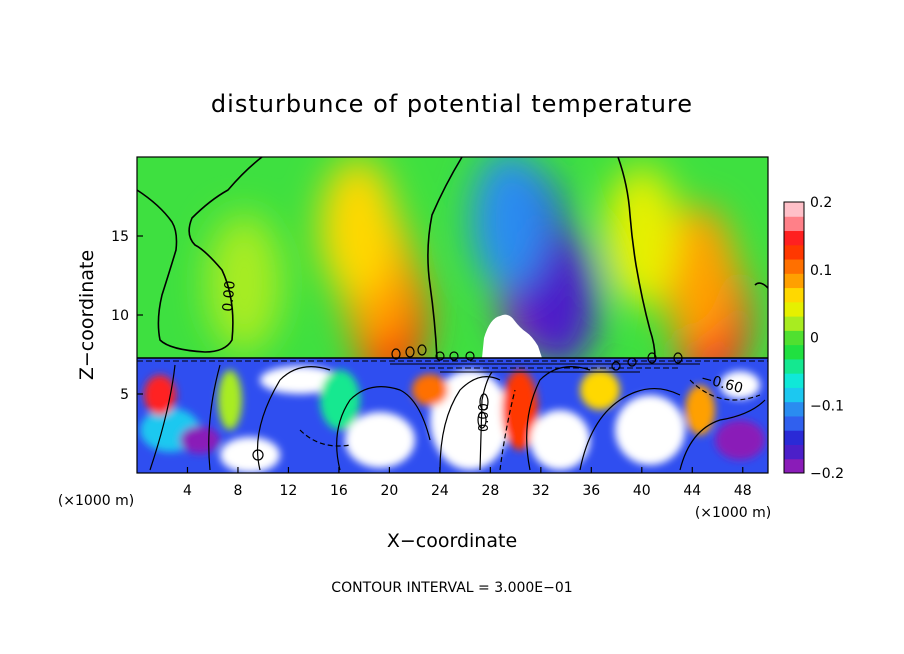 The width and height of the screenshot is (904, 654). I want to click on x-tick-label: 12, so click(289, 491).